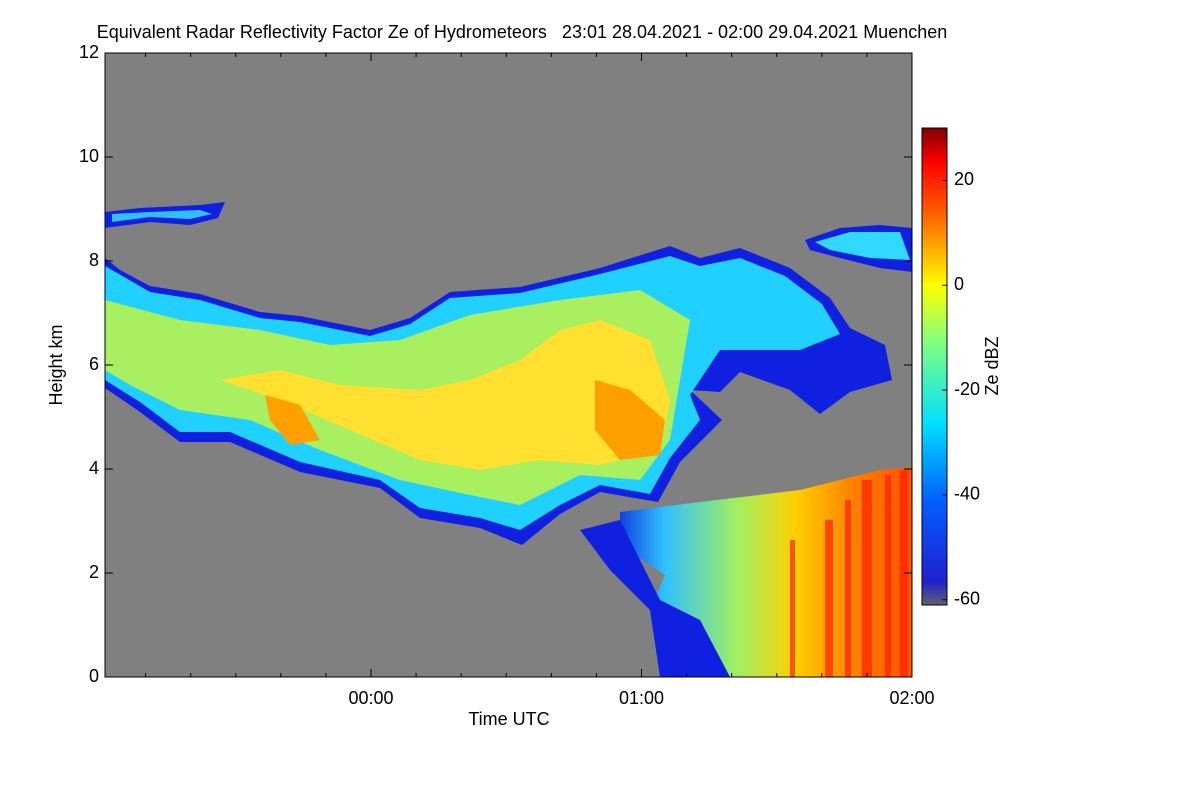 The image size is (1200, 800). I want to click on echo-rain-edge, so click(655, 598).